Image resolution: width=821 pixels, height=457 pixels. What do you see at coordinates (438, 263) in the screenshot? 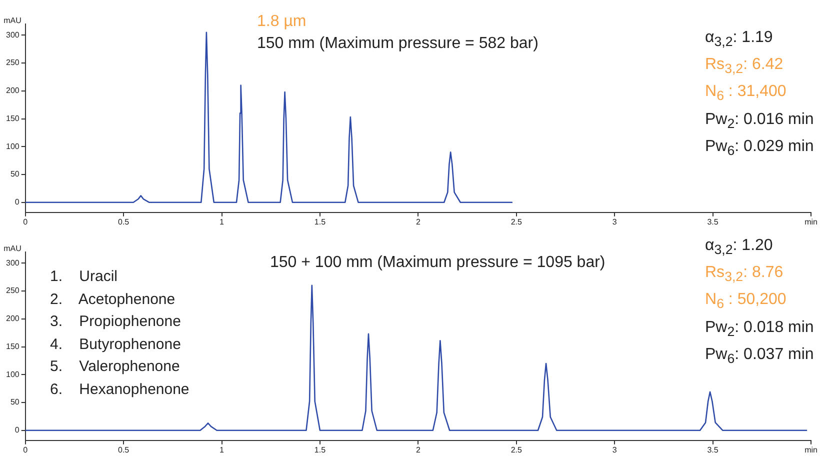
I see `chart-title: 150 + 100 mm (Maximum pressure = 1095 bar)` at bounding box center [438, 263].